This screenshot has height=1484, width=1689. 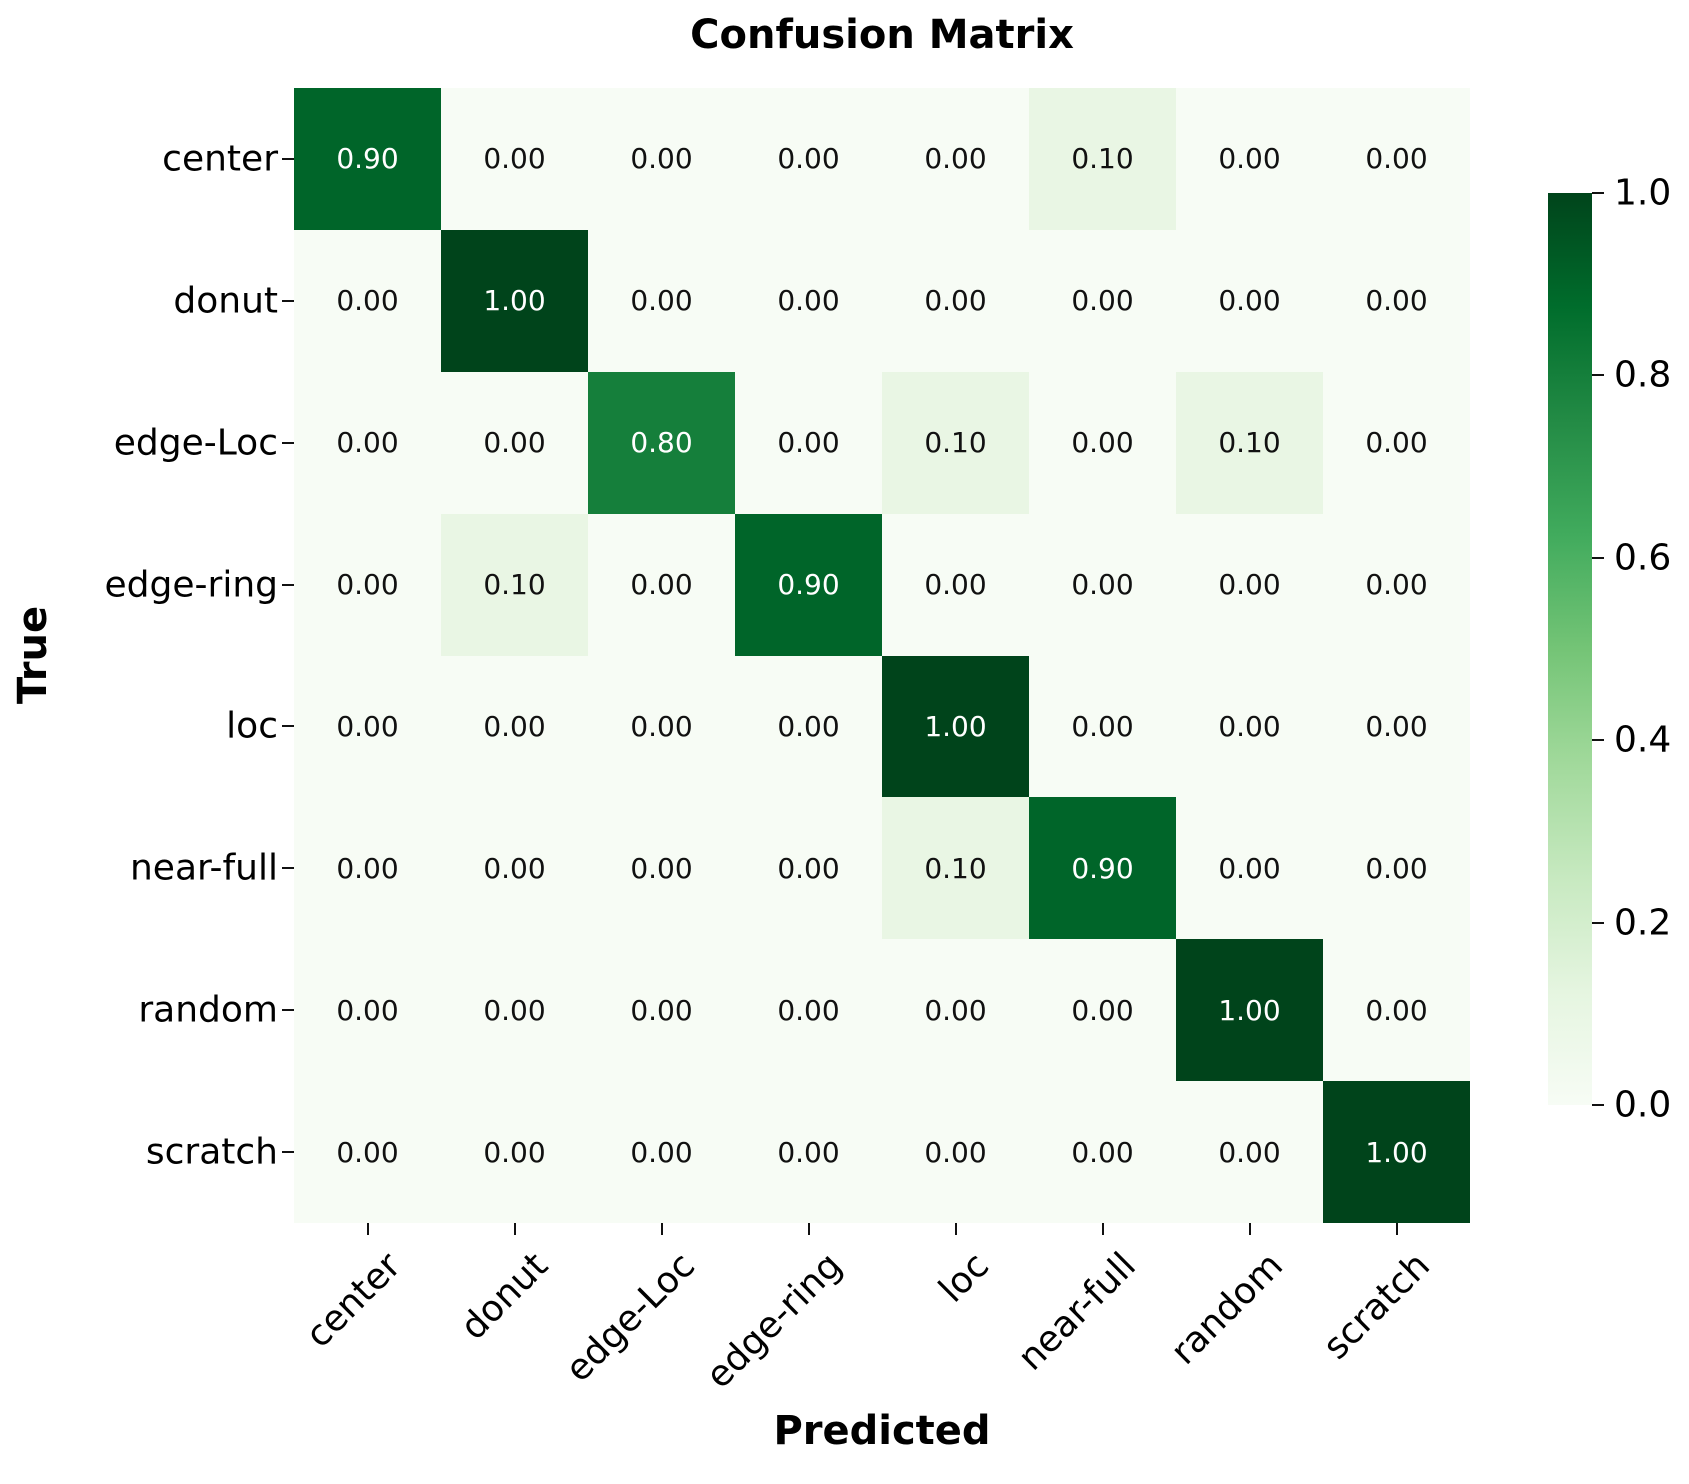 What do you see at coordinates (1376, 1306) in the screenshot?
I see `x-tick-label: scratch` at bounding box center [1376, 1306].